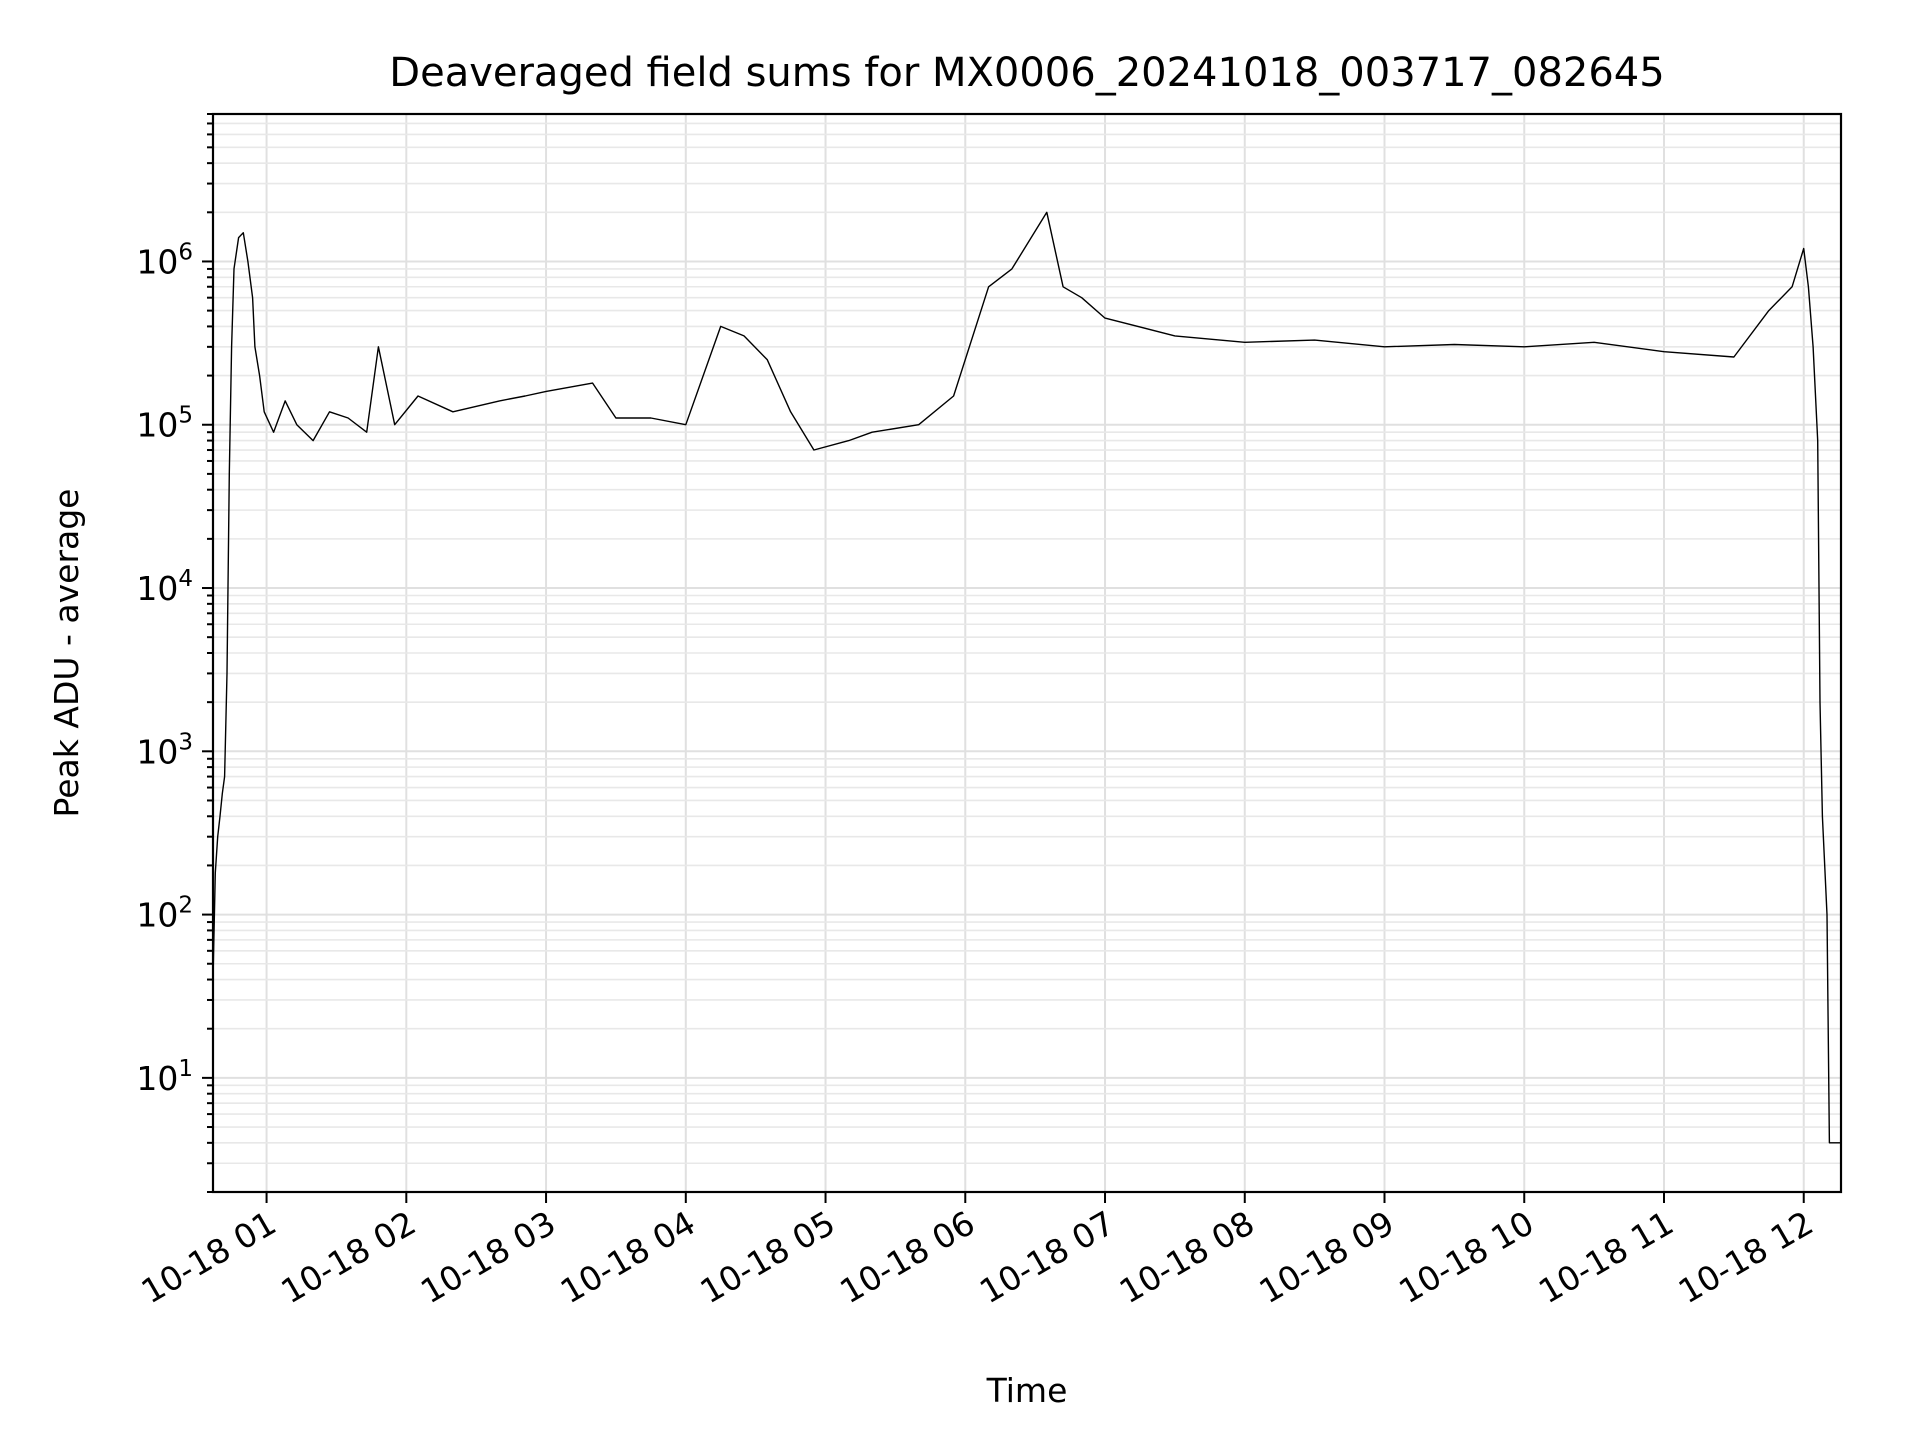  I want to click on y-tick-label: 105, so click(164, 424).